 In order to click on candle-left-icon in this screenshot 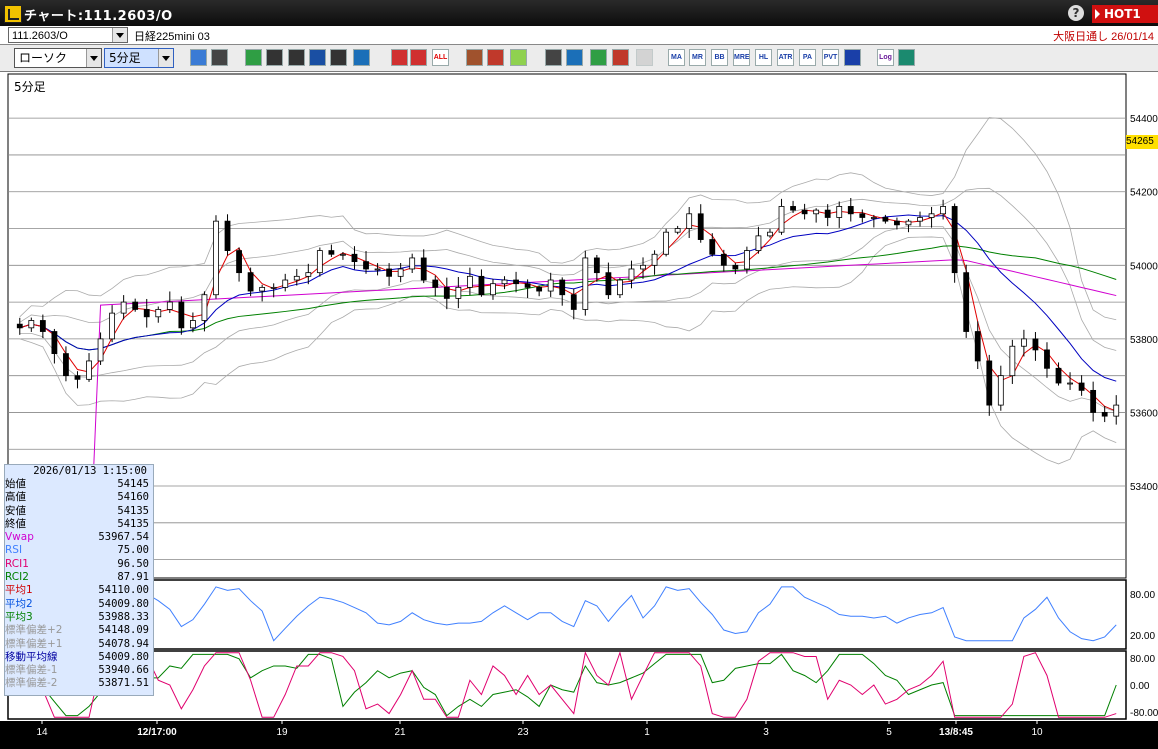, I will do `click(399, 57)`.